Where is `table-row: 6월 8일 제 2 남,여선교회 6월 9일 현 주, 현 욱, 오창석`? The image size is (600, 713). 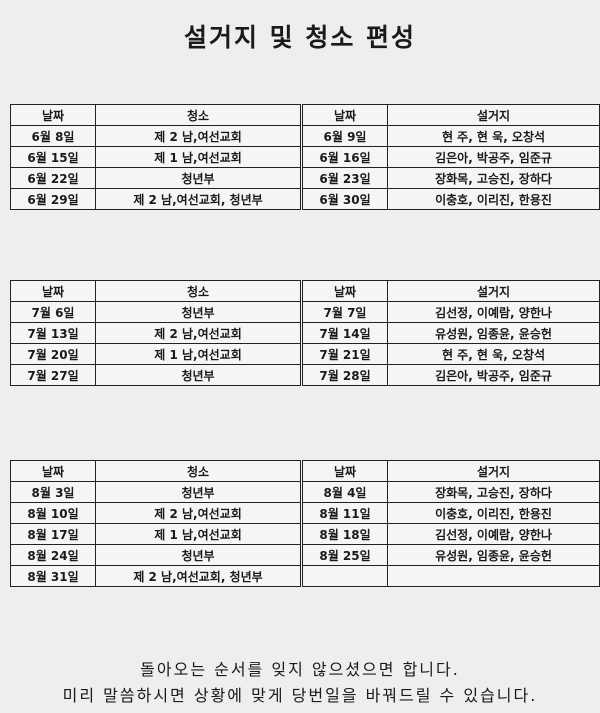
table-row: 6월 8일 제 2 남,여선교회 6월 9일 현 주, 현 욱, 오창석 is located at coordinates (305, 136).